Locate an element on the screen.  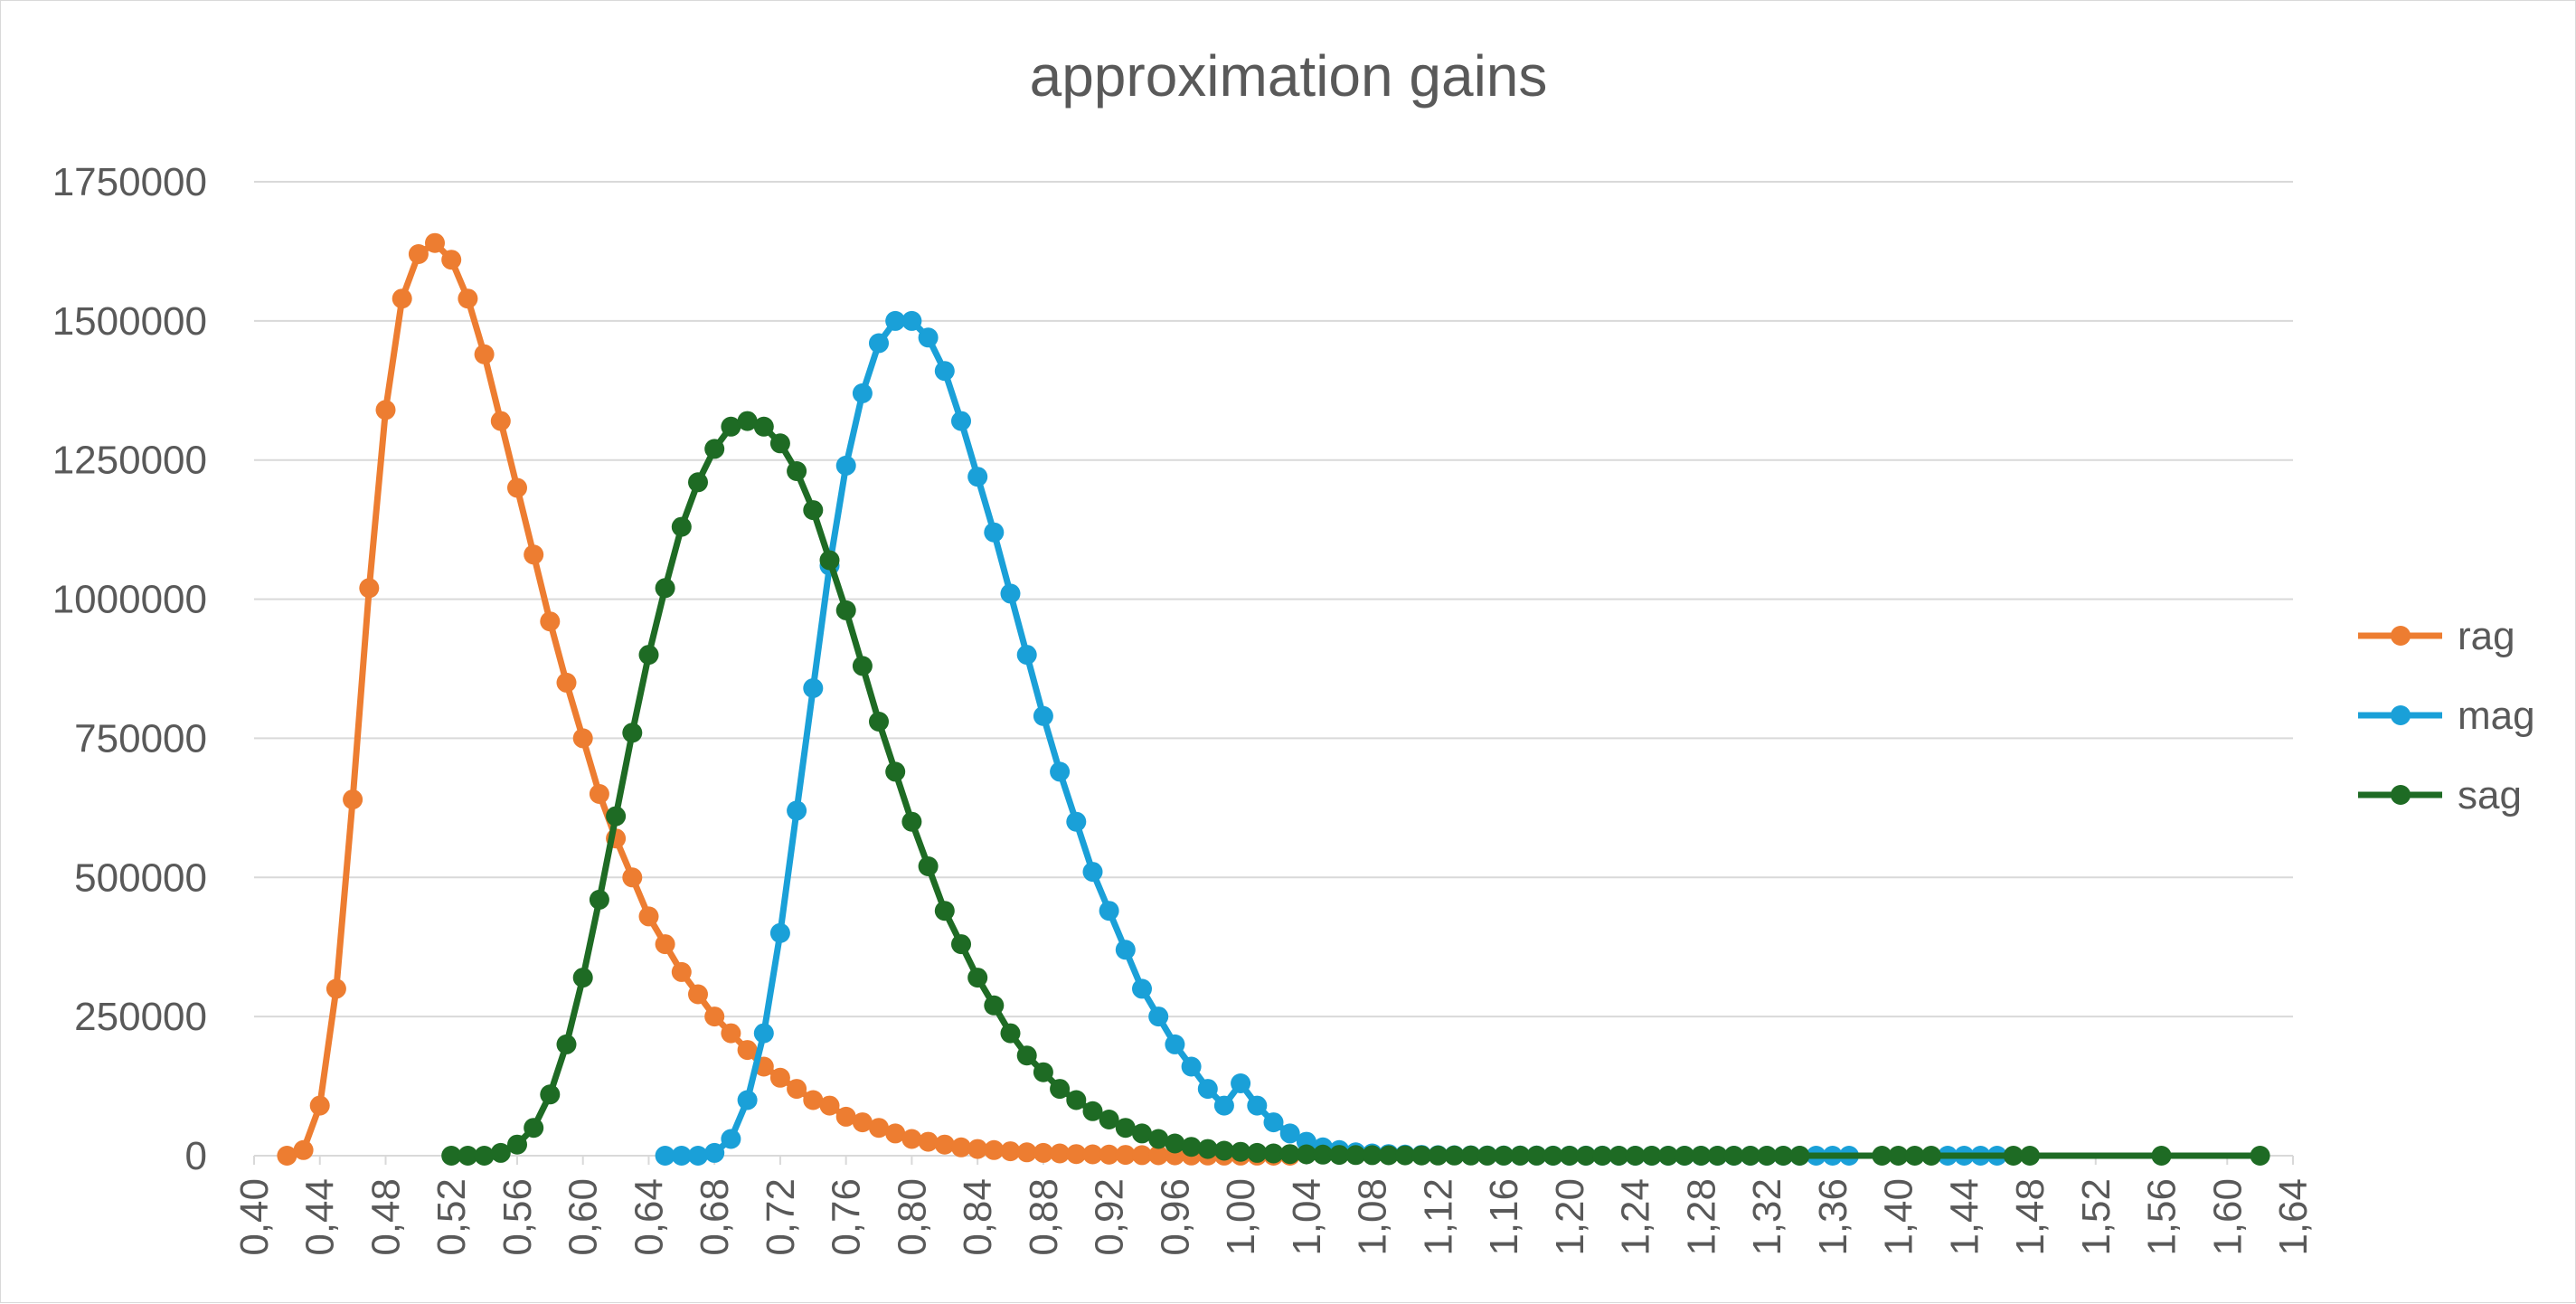
y-tick-label: 1250000 is located at coordinates (129, 461).